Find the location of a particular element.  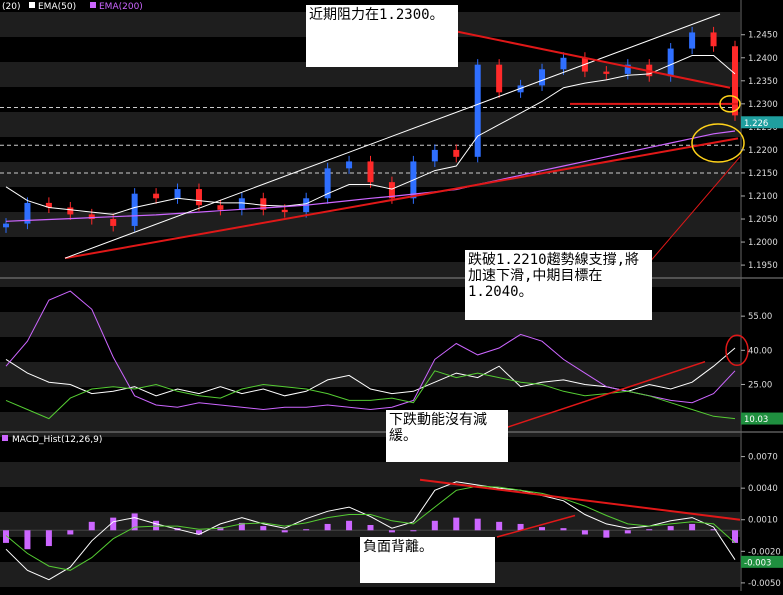

momentum-pointer is located at coordinates (605, 394).